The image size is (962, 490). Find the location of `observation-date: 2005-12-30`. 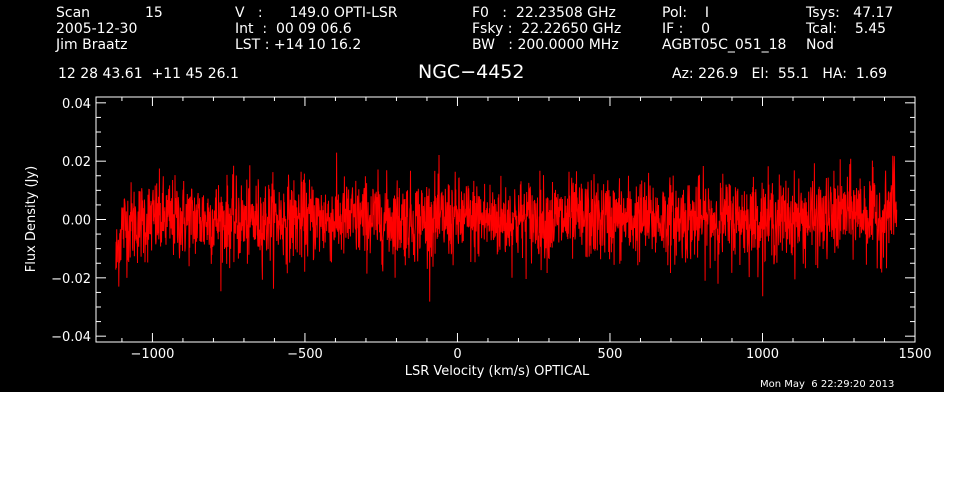

observation-date: 2005-12-30 is located at coordinates (97, 29).